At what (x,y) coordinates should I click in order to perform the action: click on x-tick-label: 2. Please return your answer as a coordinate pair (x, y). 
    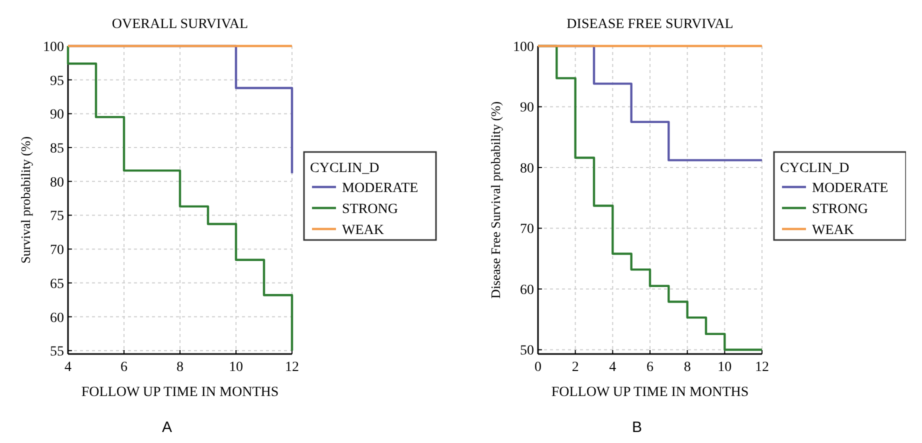
    Looking at the image, I should click on (575, 367).